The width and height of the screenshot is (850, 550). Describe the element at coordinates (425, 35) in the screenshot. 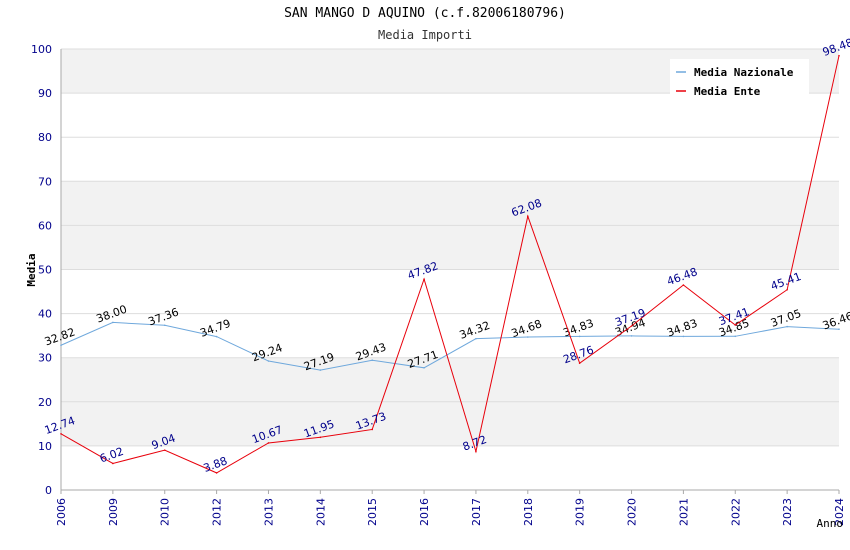

I see `chart-subtitle: Media Importi` at that location.